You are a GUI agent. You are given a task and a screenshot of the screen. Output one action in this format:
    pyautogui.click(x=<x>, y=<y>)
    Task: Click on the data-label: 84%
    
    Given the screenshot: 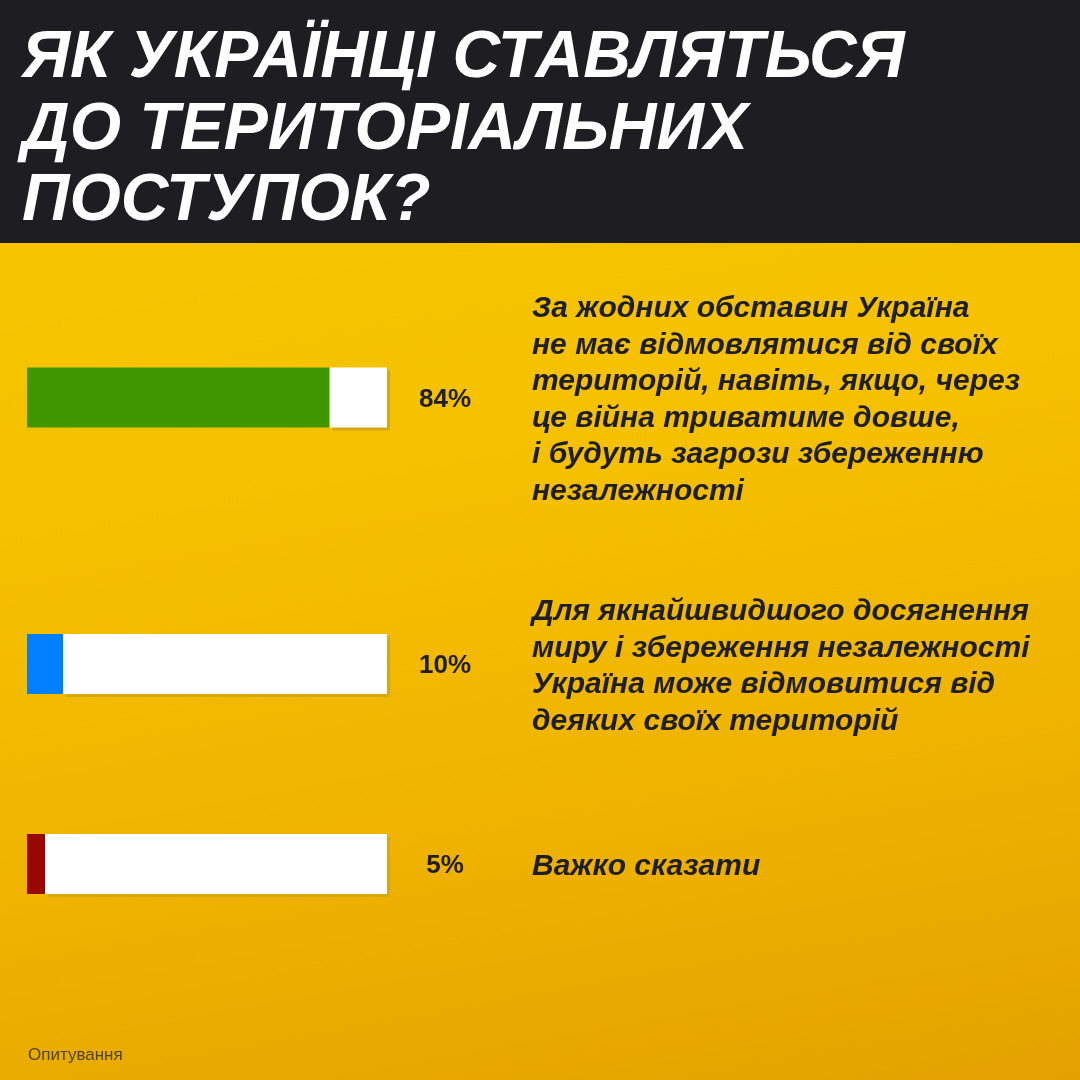 What is the action you would take?
    pyautogui.click(x=445, y=397)
    